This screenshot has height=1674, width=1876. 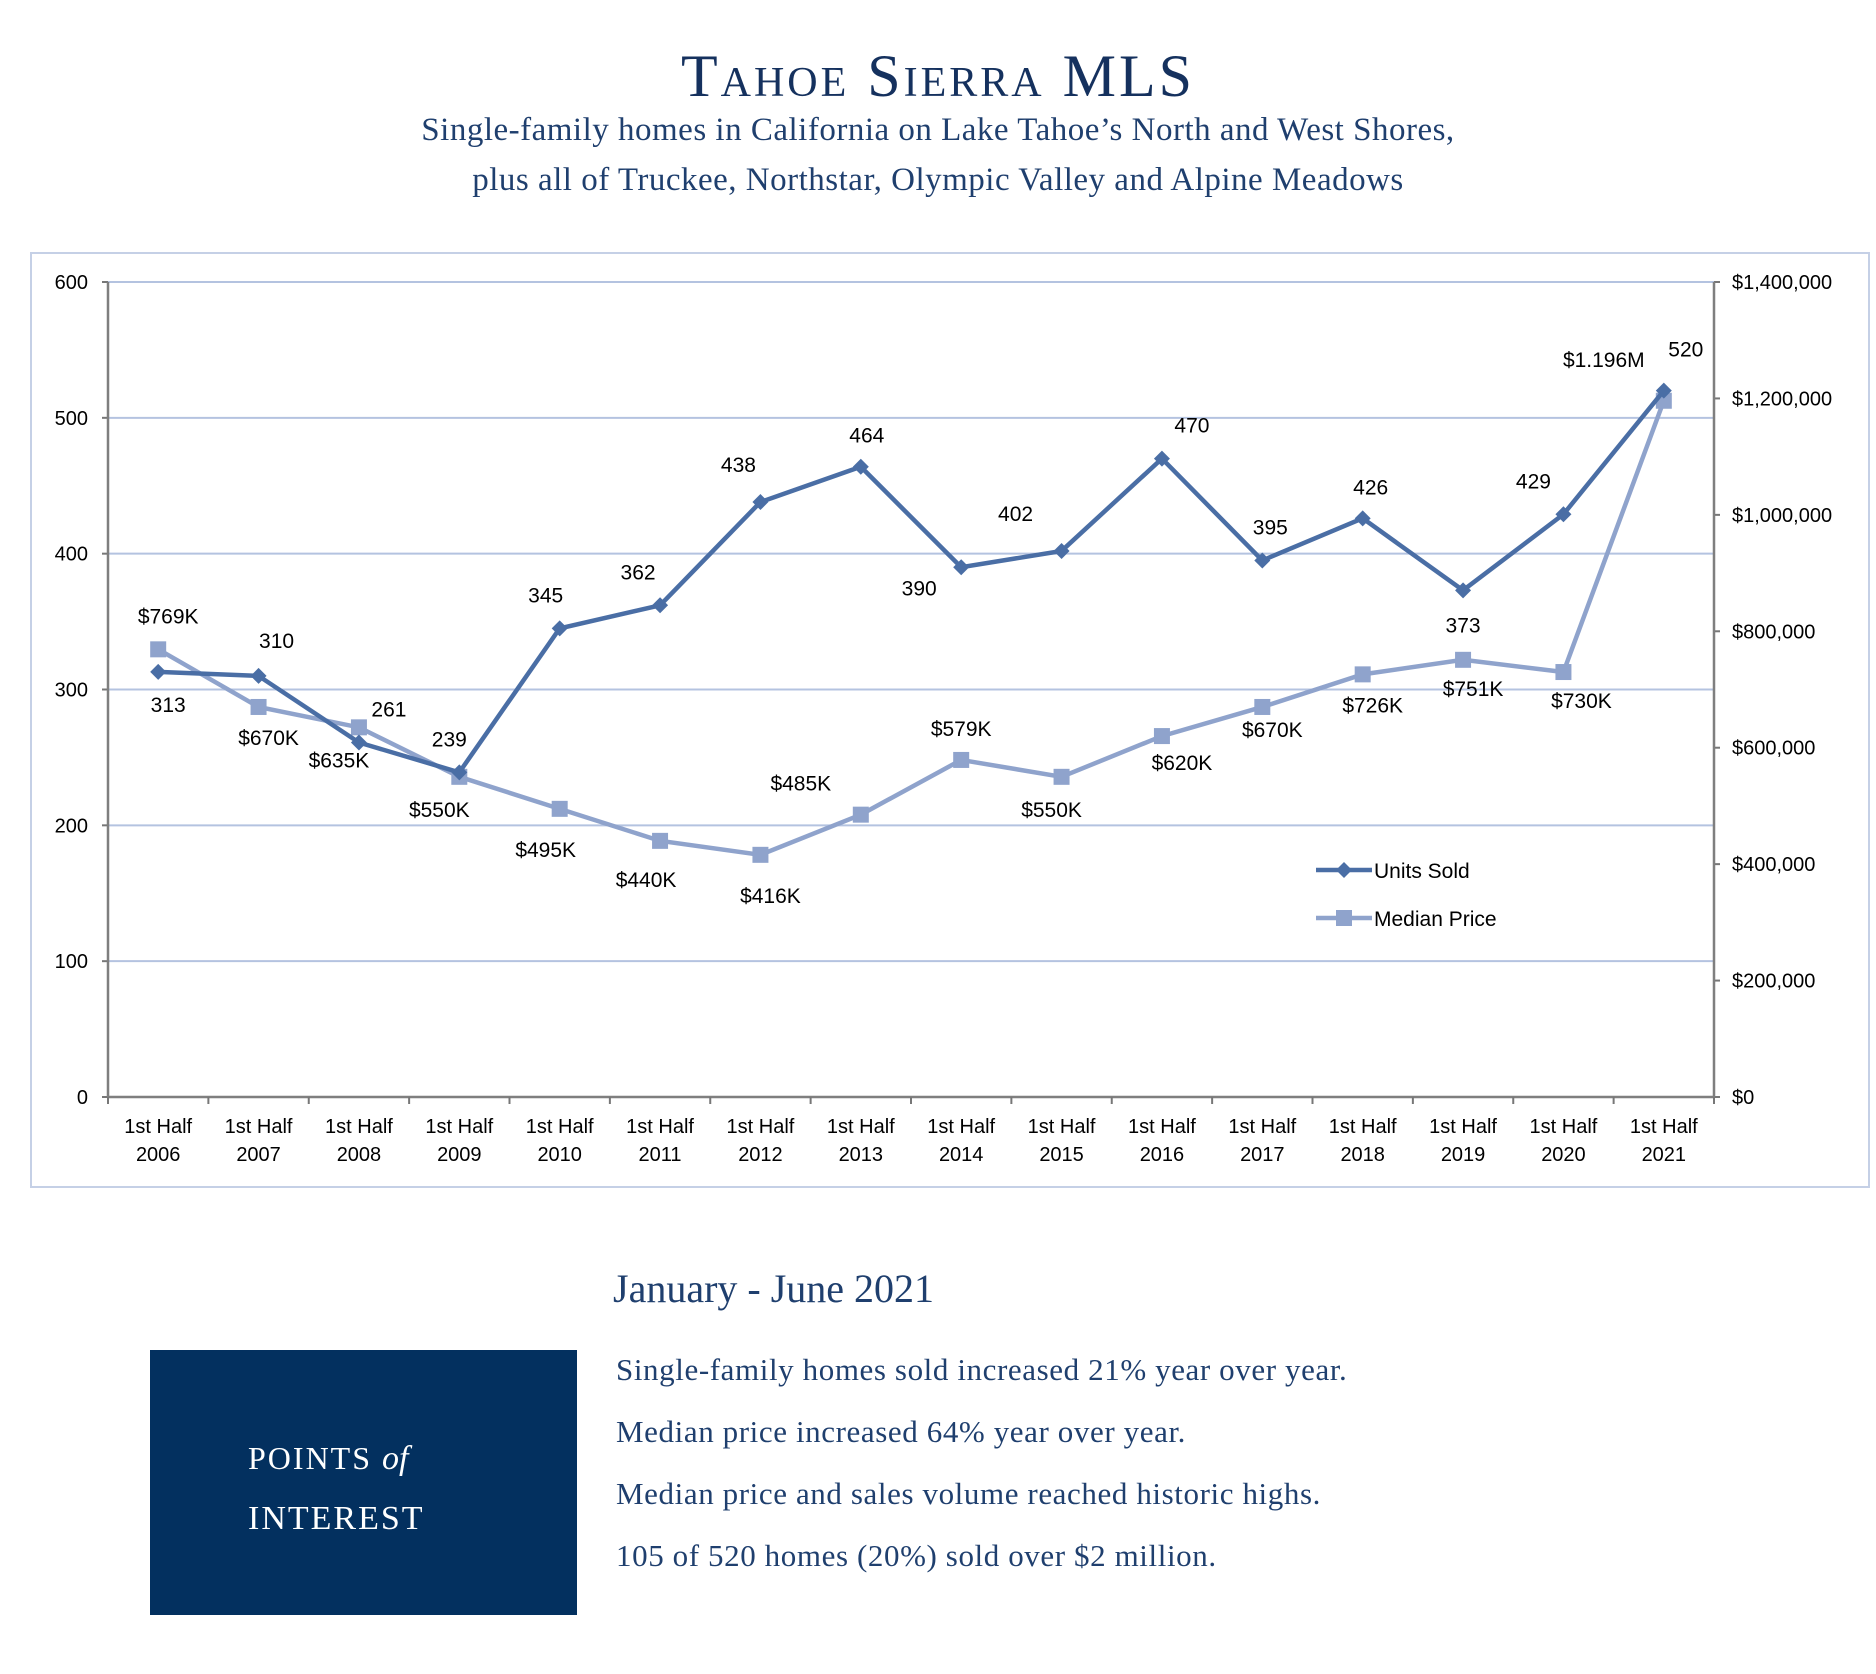 I want to click on x-axis-tick-label: 2011, so click(x=660, y=1155).